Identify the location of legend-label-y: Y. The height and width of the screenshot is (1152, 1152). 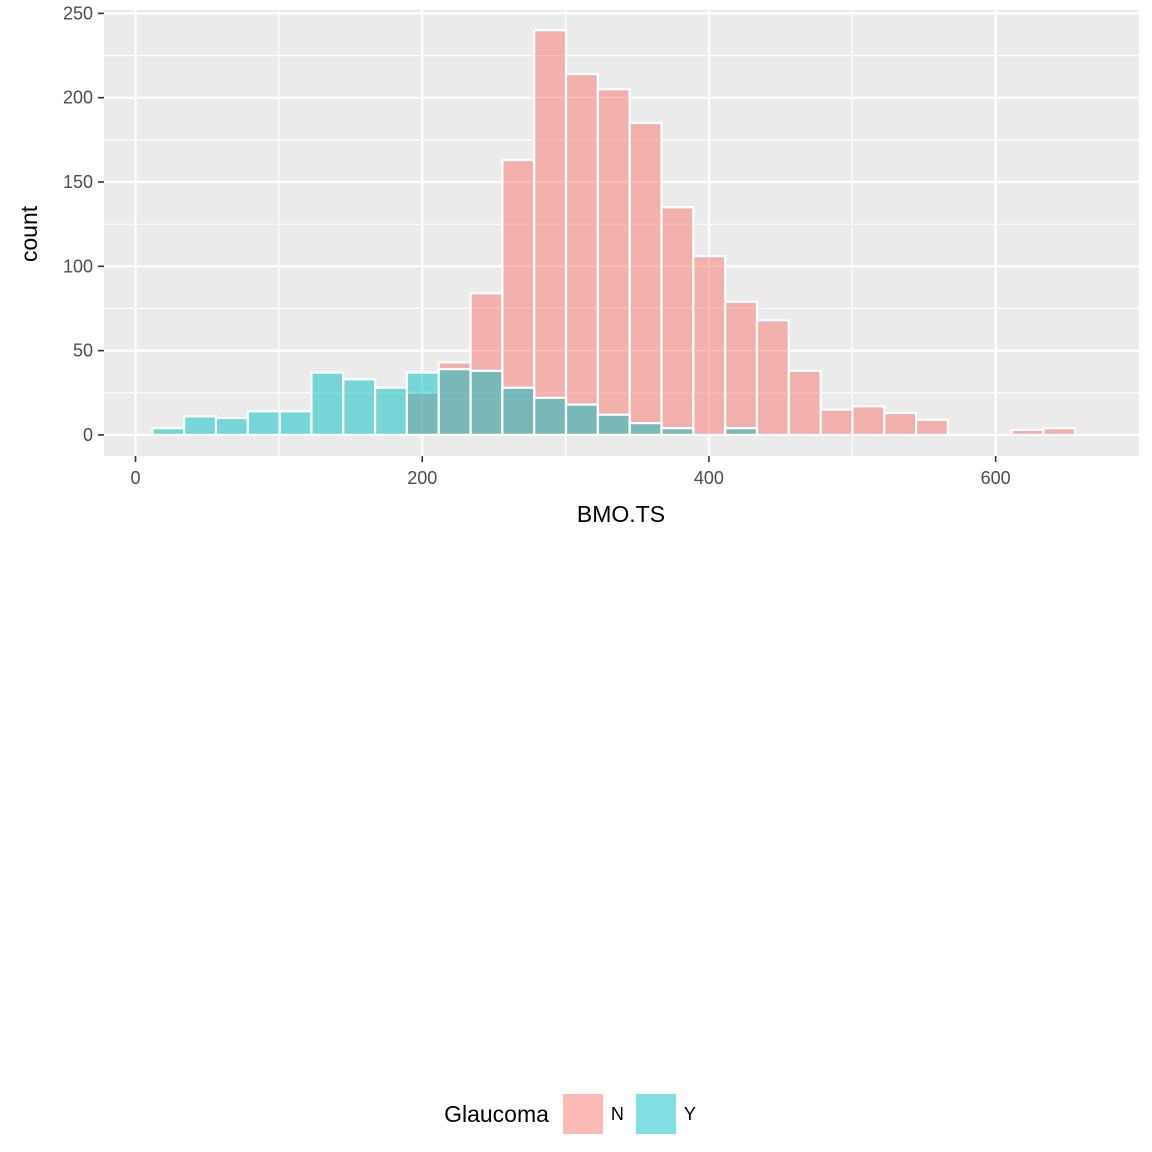
(689, 1113).